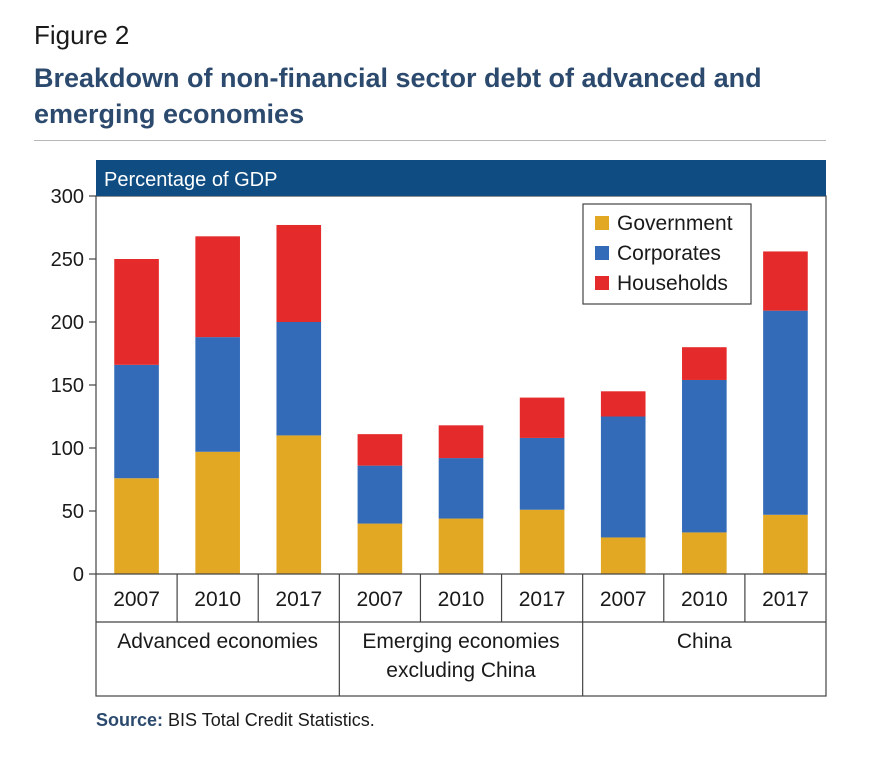  I want to click on bar-households-2-2017, so click(785, 281).